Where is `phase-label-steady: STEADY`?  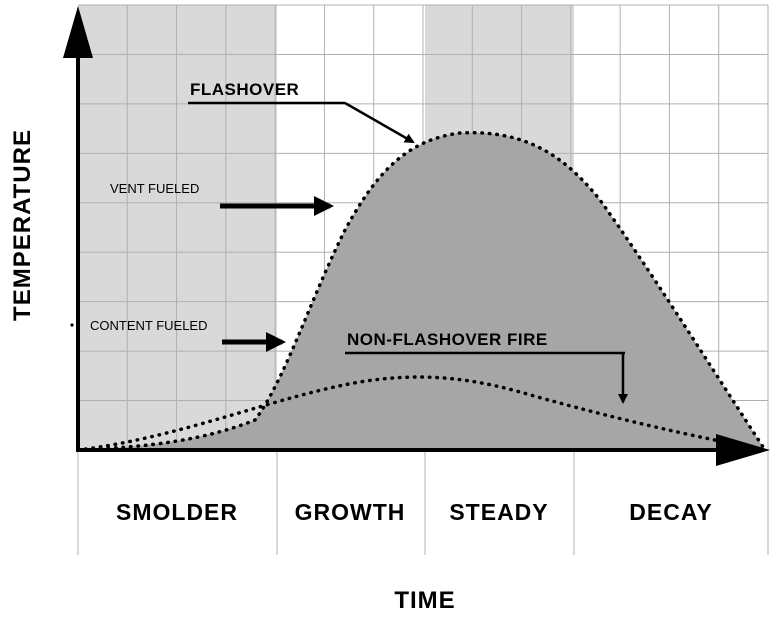 phase-label-steady: STEADY is located at coordinates (498, 512).